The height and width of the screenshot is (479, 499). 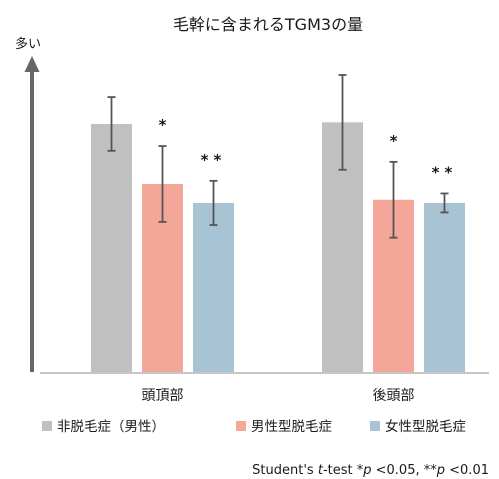 What do you see at coordinates (321, 470) in the screenshot?
I see `footnote-t: t` at bounding box center [321, 470].